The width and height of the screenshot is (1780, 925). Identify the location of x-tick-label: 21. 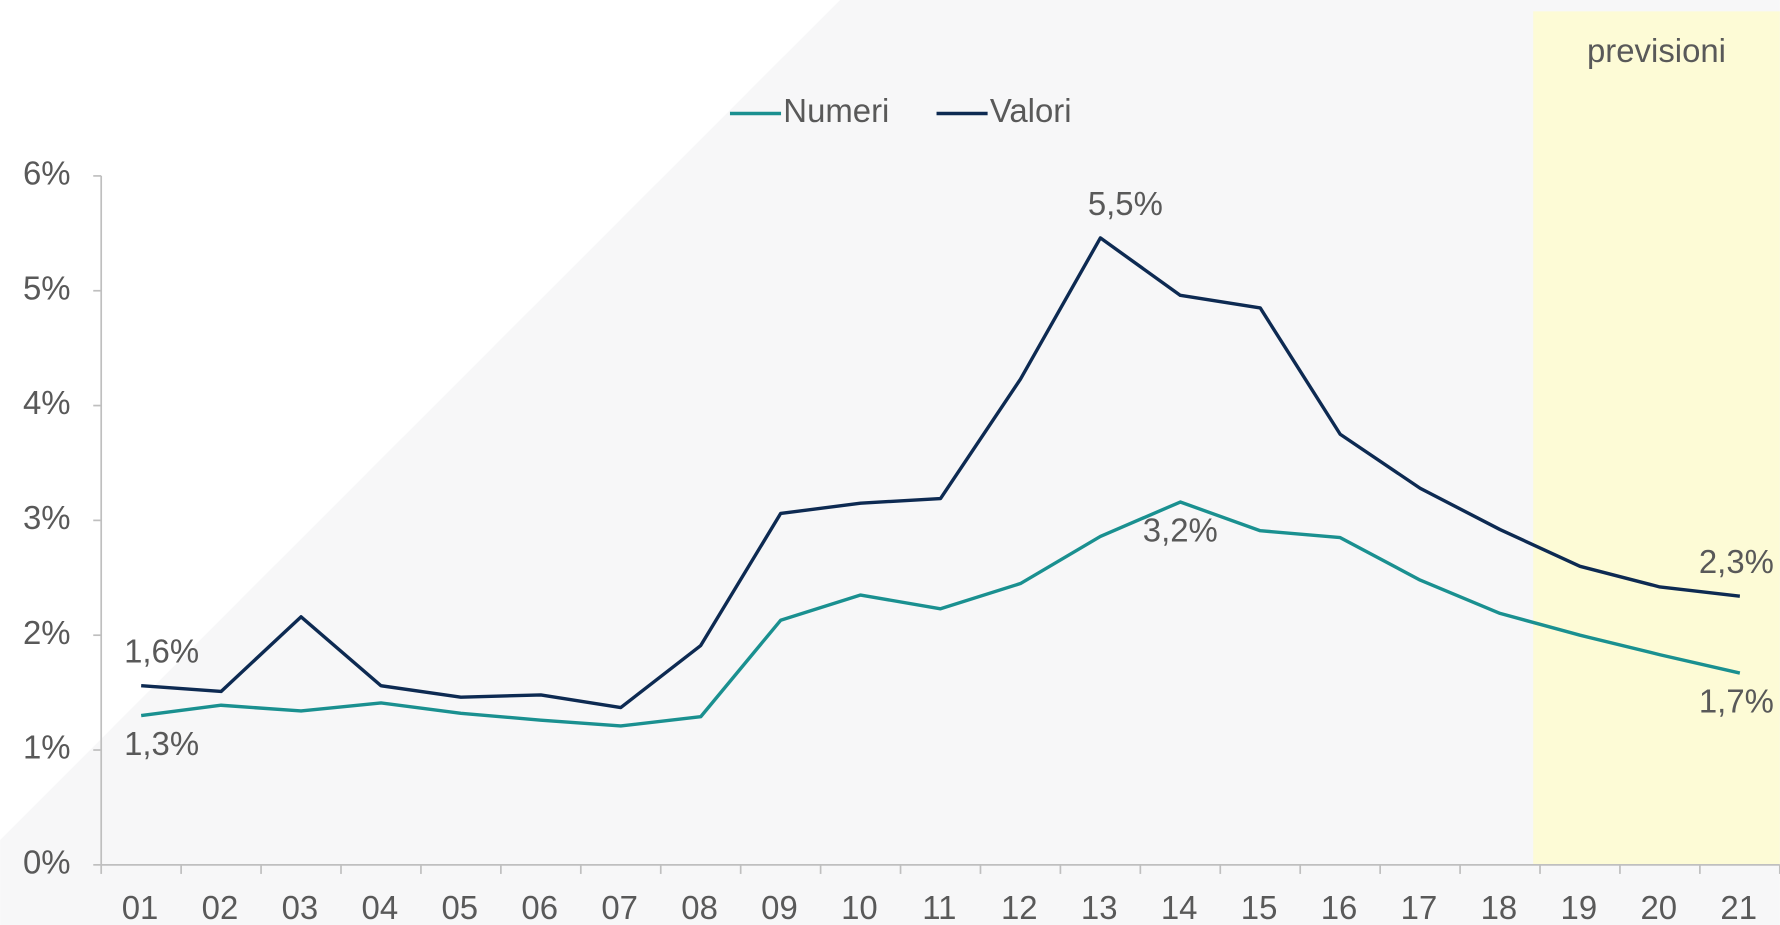
(1738, 907).